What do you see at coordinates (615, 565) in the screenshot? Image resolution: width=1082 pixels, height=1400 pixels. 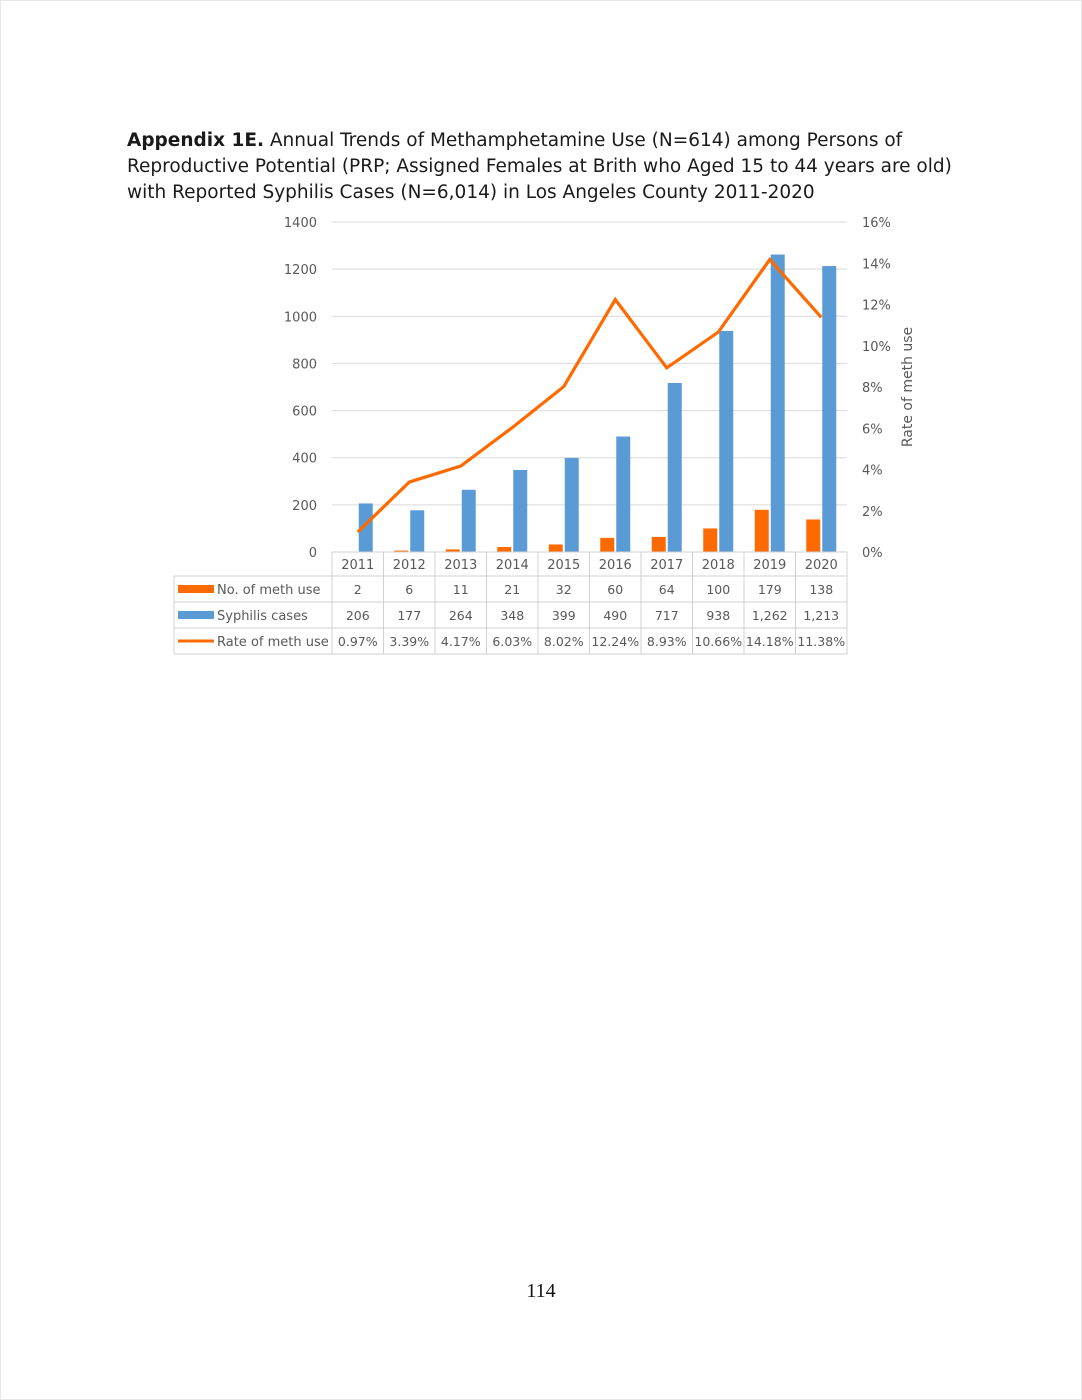 I see `x-tick-label: 2016` at bounding box center [615, 565].